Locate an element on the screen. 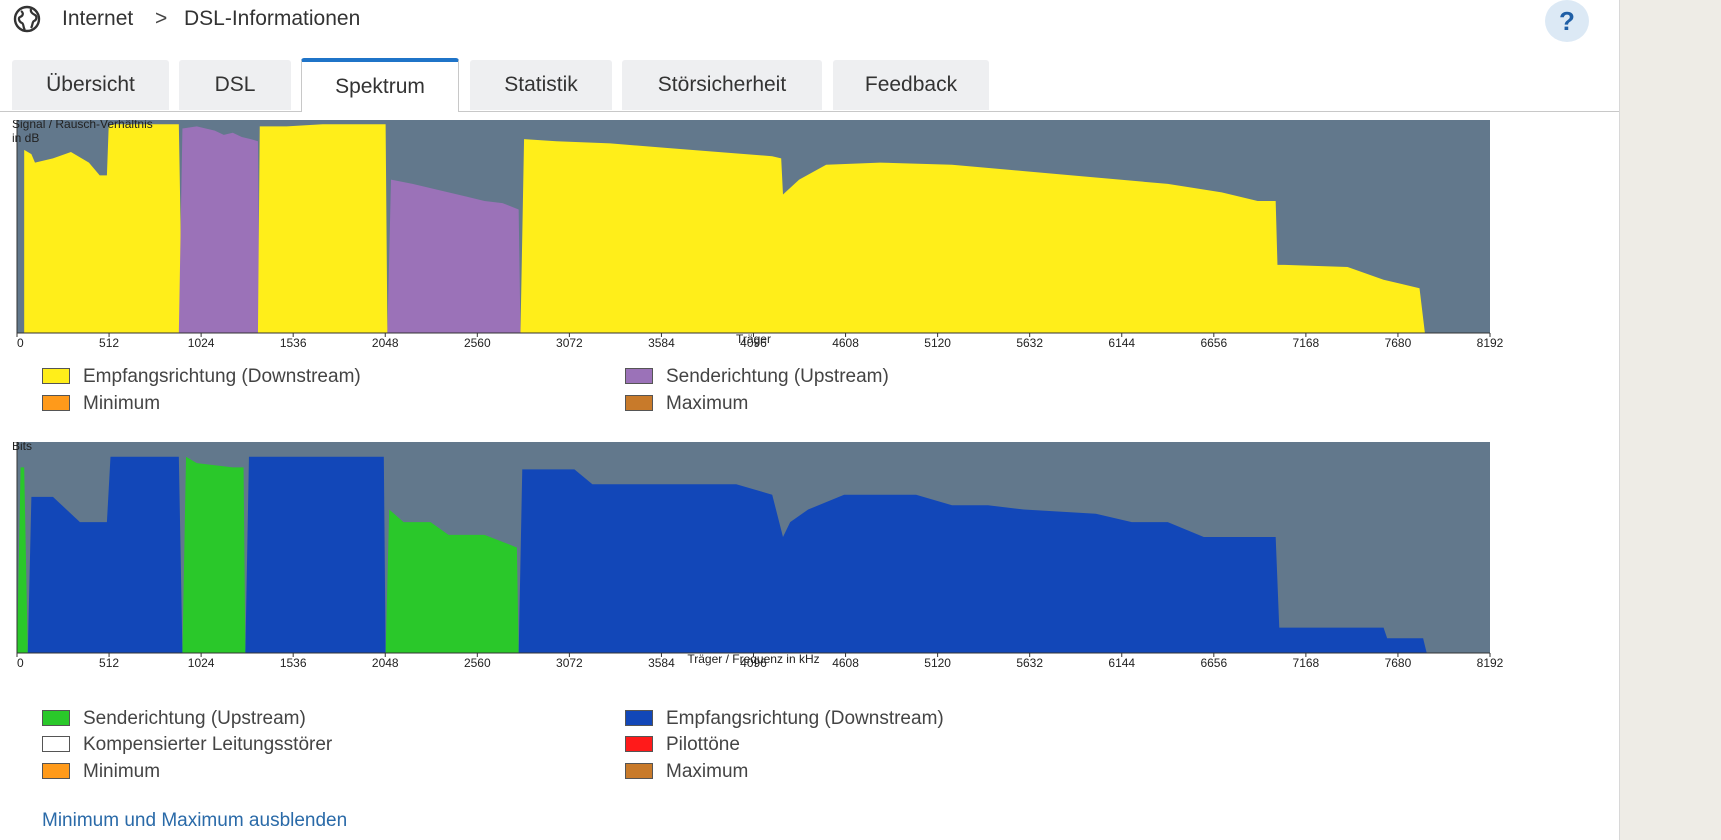 This screenshot has height=840, width=1721. snr-tick-label: 512 is located at coordinates (109, 343).